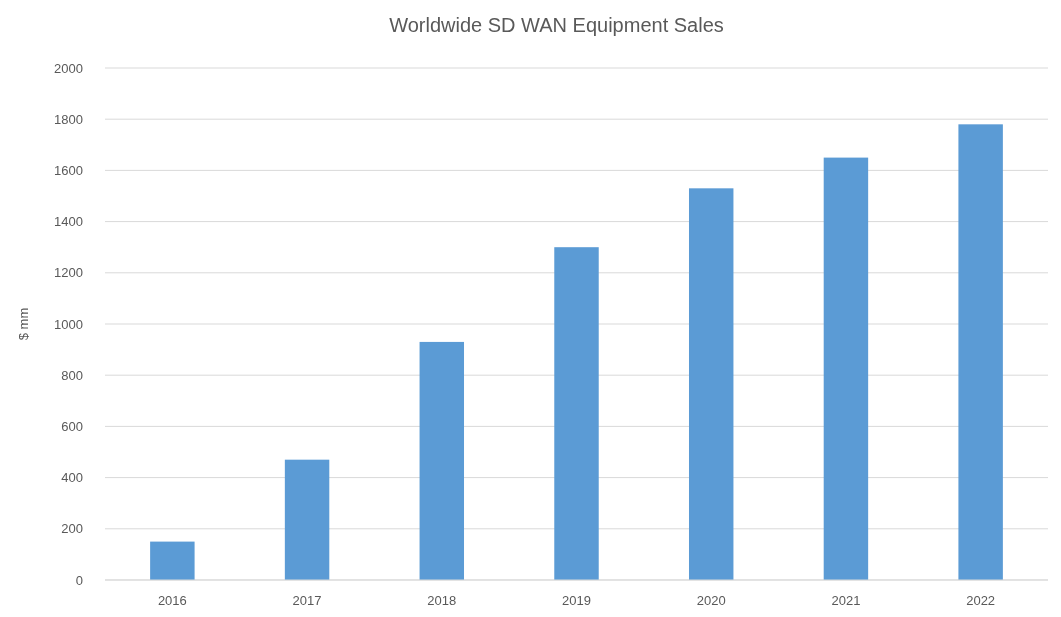  Describe the element at coordinates (72, 375) in the screenshot. I see `y-tick-label: 800` at that location.